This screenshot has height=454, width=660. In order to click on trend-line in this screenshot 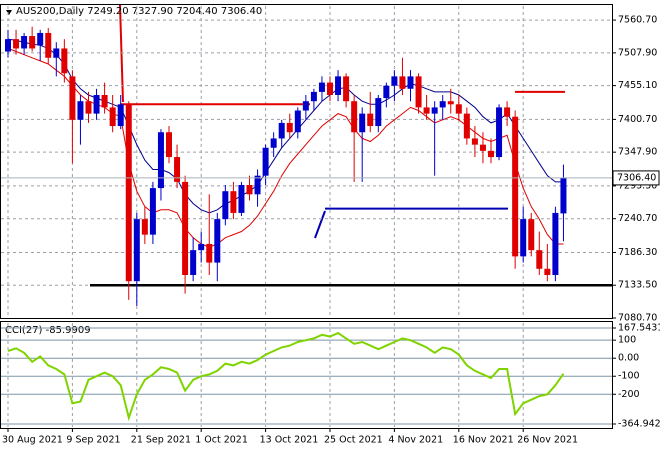, I will do `click(320, 224)`.